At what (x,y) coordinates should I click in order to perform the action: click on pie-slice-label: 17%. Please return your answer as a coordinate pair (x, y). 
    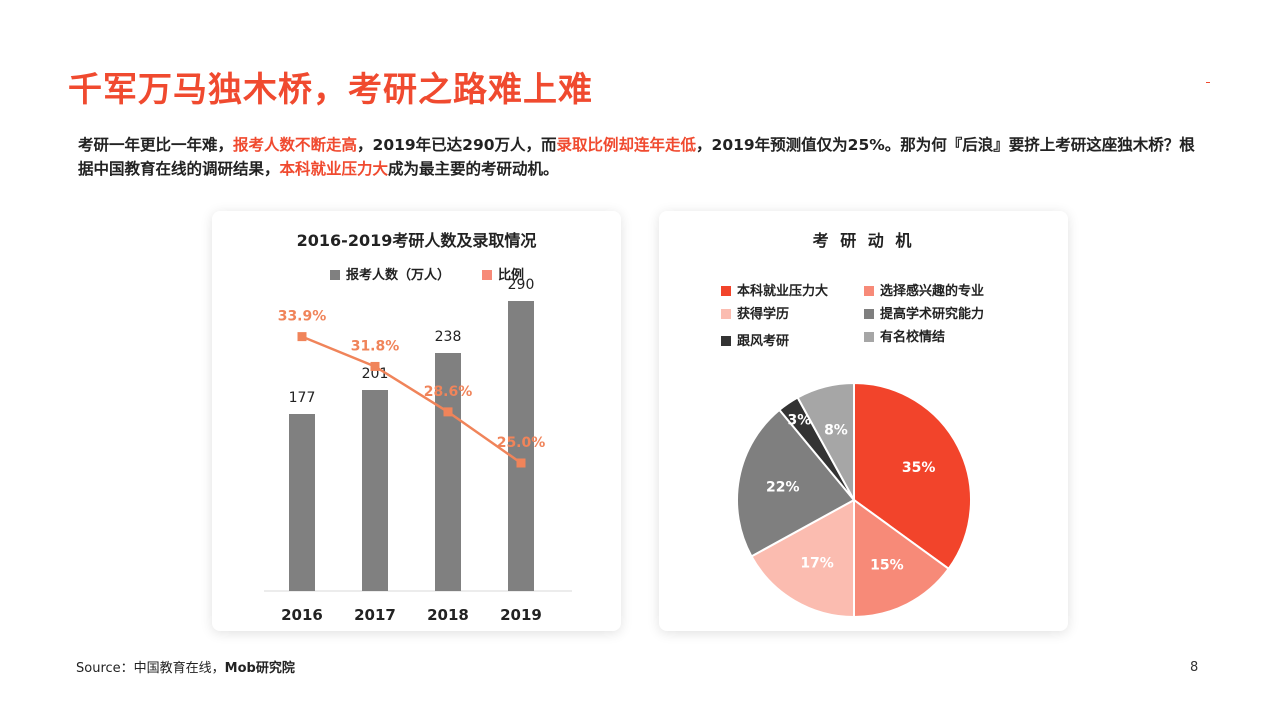
    Looking at the image, I should click on (817, 563).